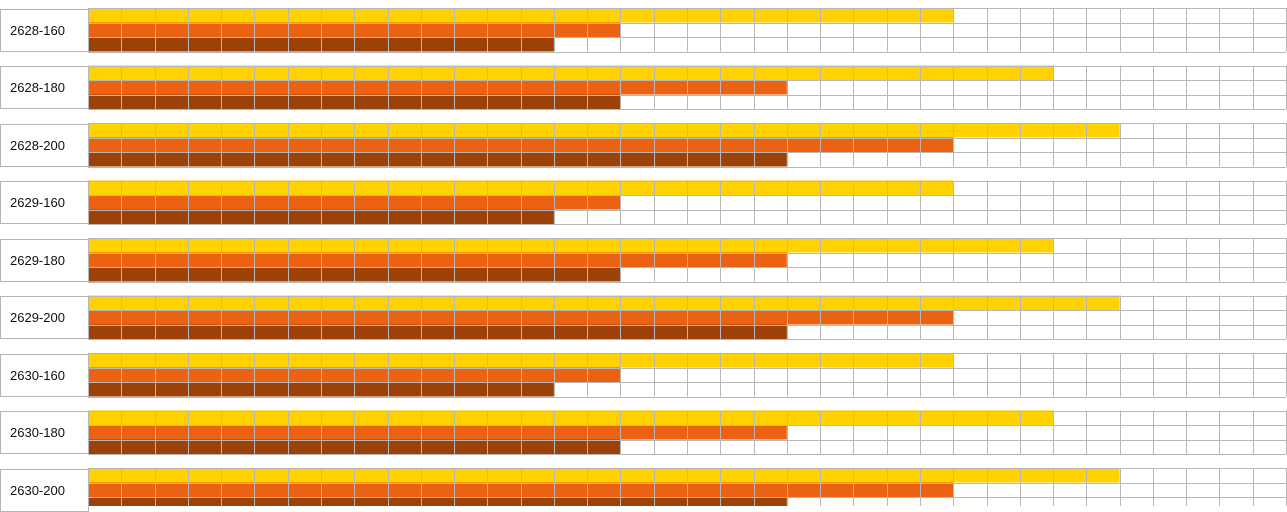  I want to click on category-label: 2630-200, so click(44, 490).